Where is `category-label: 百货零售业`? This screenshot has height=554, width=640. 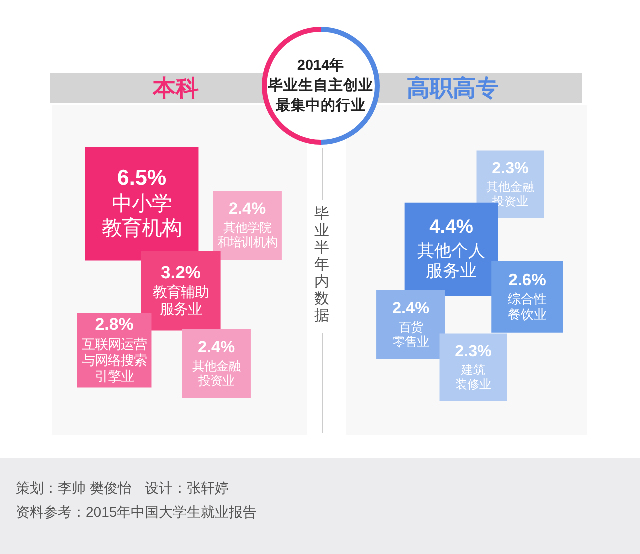
category-label: 百货零售业 is located at coordinates (411, 335).